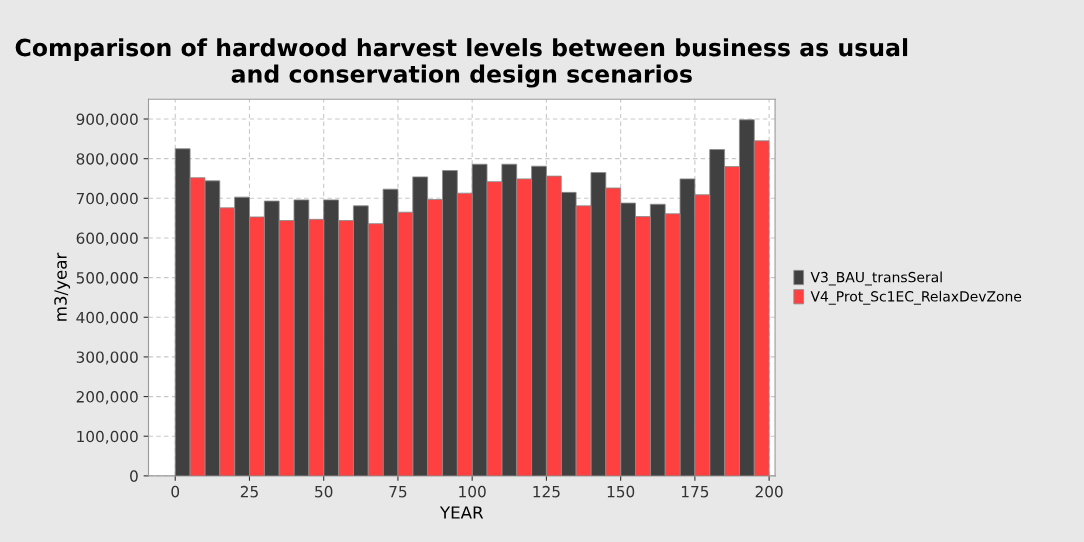 This screenshot has height=542, width=1084. Describe the element at coordinates (546, 491) in the screenshot. I see `x-tick-label: 125` at that location.